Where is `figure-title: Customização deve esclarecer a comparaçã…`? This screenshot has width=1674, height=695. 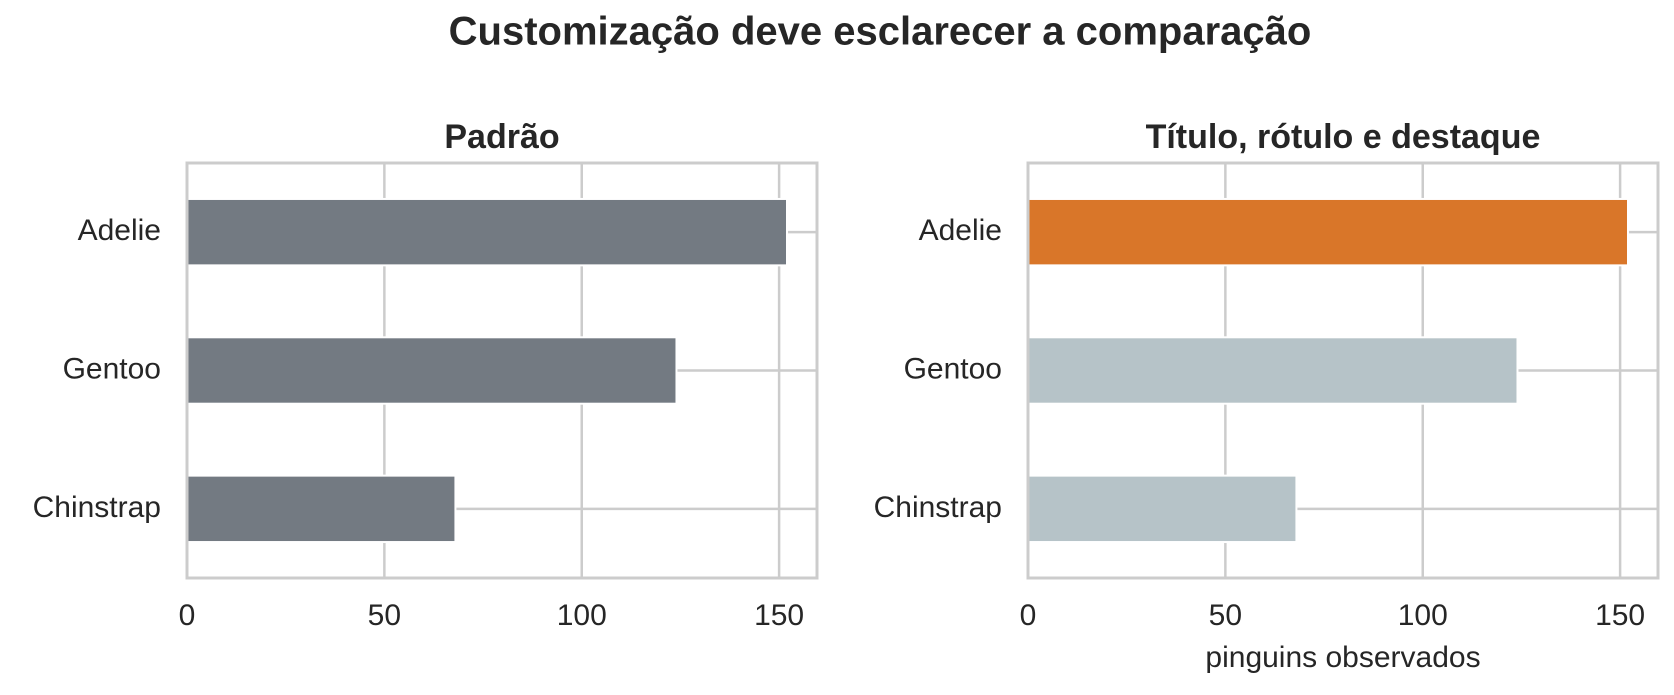 figure-title: Customização deve esclarecer a comparaçã… is located at coordinates (880, 32).